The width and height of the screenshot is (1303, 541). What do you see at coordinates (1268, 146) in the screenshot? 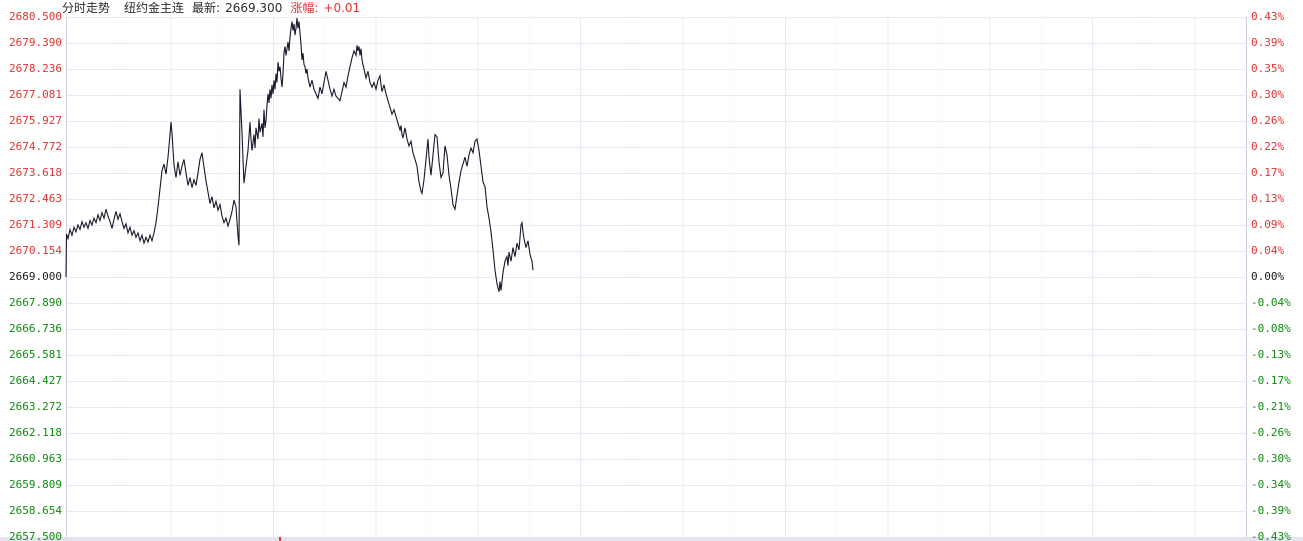
I see `right-axis-label: 0.22%` at bounding box center [1268, 146].